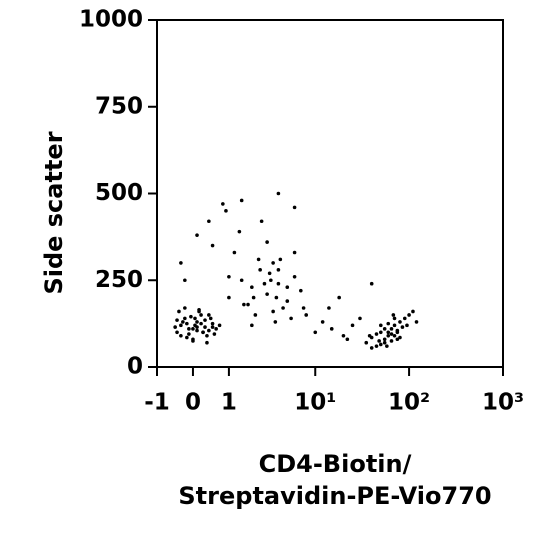  Describe the element at coordinates (157, 403) in the screenshot. I see `x-tick-label: -1` at that location.